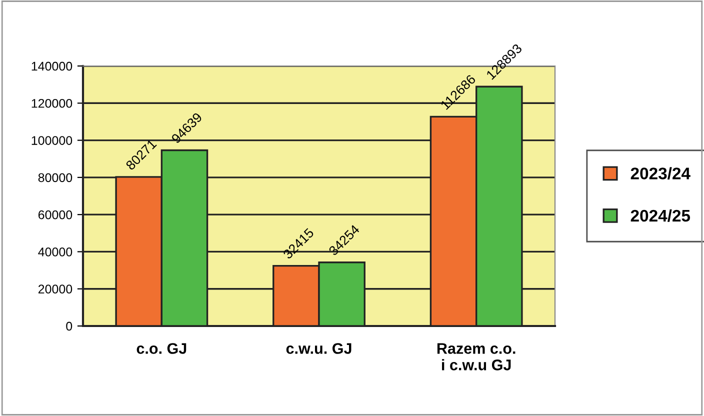  Describe the element at coordinates (52, 66) in the screenshot. I see `y-tick-label: 140000` at that location.